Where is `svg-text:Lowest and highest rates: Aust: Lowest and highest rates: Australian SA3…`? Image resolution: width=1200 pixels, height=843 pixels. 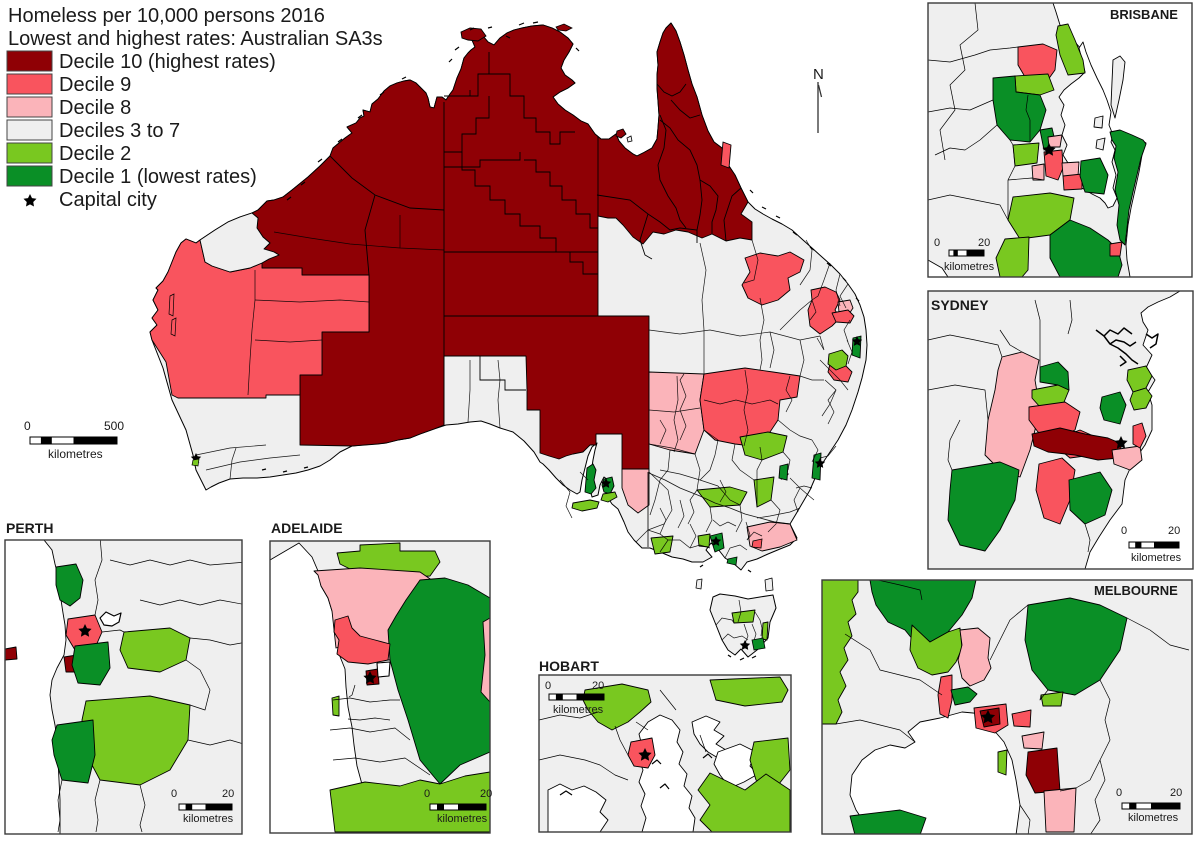 svg-text:Lowest and highest rates: Aust: Lowest and highest rates: Australian SA3… is located at coordinates (195, 39).